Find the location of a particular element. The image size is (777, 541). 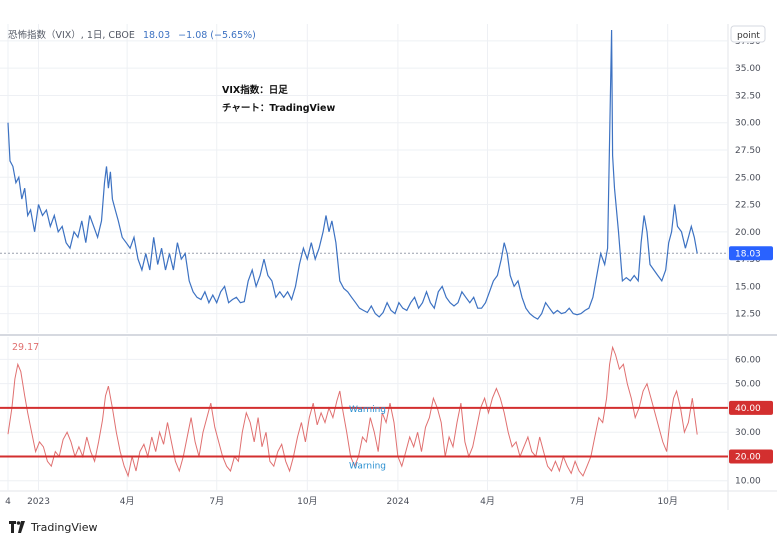

price-tick-label: 22.50 is located at coordinates (748, 206).